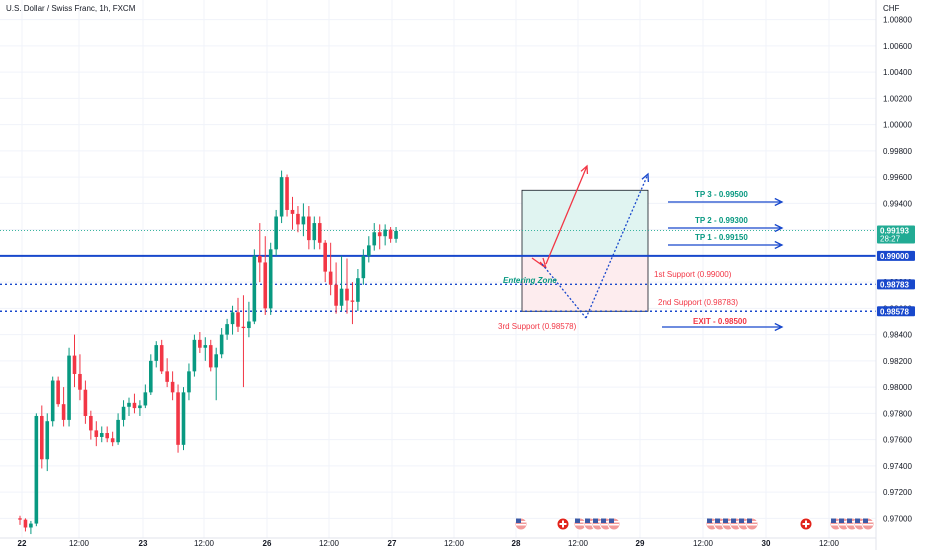 The width and height of the screenshot is (932, 555). I want to click on time-tick-label: 30, so click(766, 543).